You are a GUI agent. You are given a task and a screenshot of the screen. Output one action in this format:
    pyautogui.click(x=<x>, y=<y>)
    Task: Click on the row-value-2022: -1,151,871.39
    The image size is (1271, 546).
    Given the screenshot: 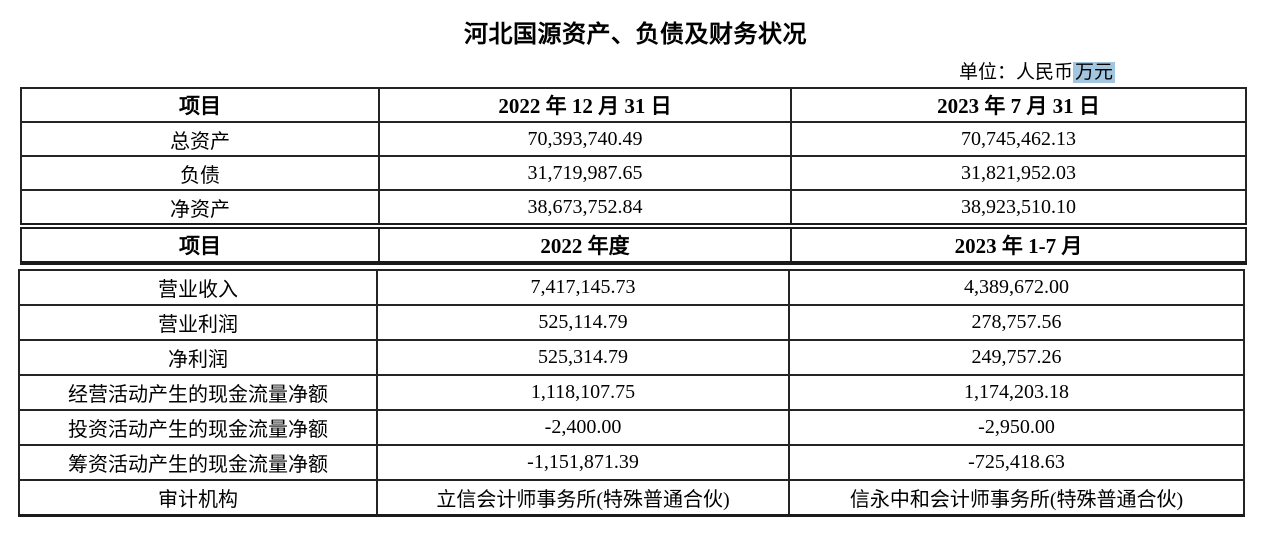 What is the action you would take?
    pyautogui.click(x=583, y=462)
    